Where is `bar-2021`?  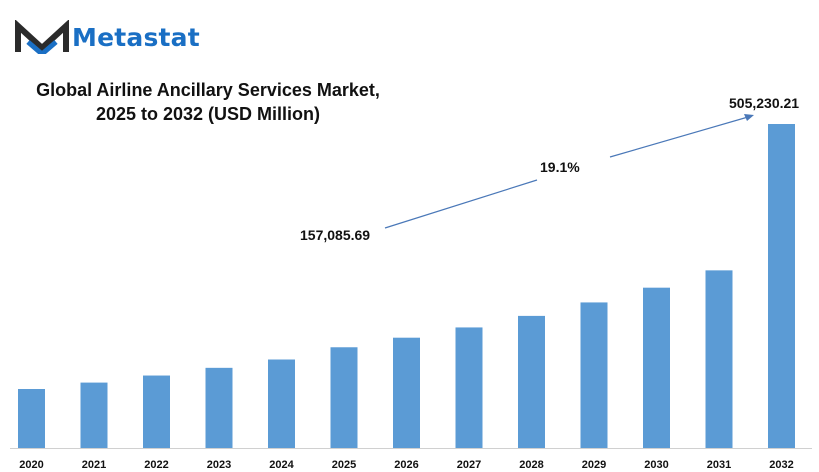
bar-2021 is located at coordinates (94, 415).